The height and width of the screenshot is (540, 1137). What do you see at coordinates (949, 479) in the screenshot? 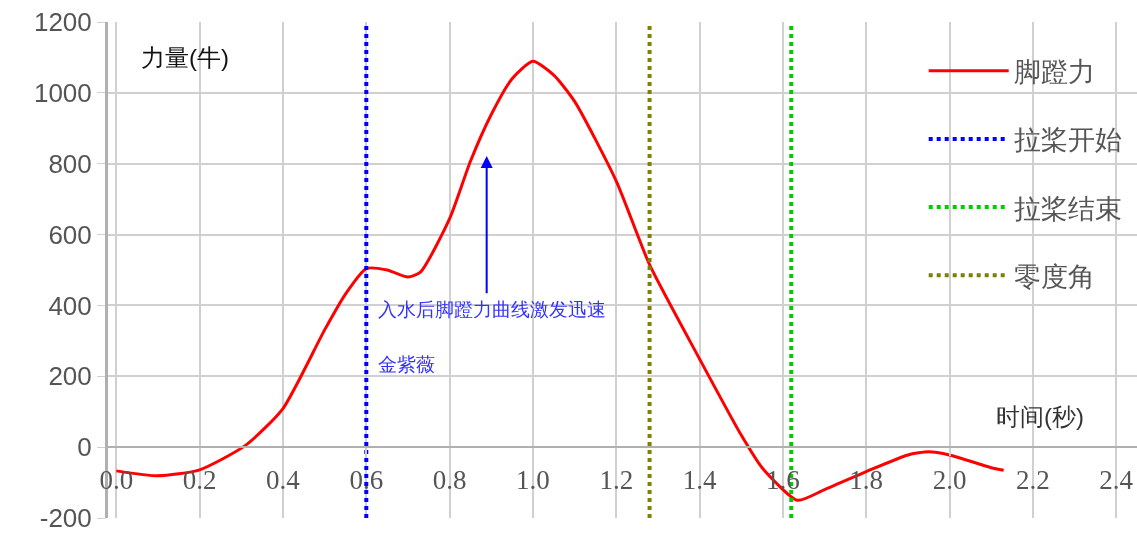
I see `x-tick-label: 2.0` at bounding box center [949, 479].